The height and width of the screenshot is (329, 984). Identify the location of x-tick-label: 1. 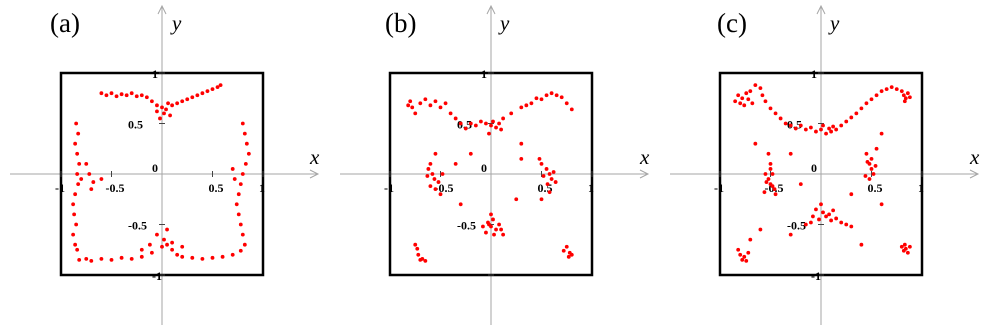
(921, 188).